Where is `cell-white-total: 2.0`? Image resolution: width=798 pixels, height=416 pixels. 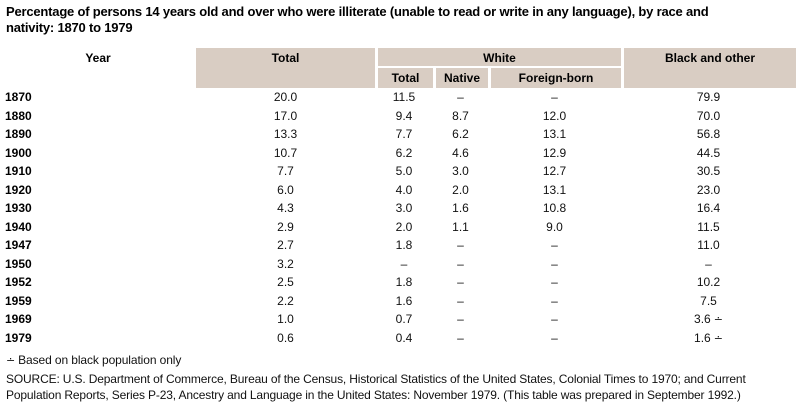
cell-white-total: 2.0 is located at coordinates (404, 226).